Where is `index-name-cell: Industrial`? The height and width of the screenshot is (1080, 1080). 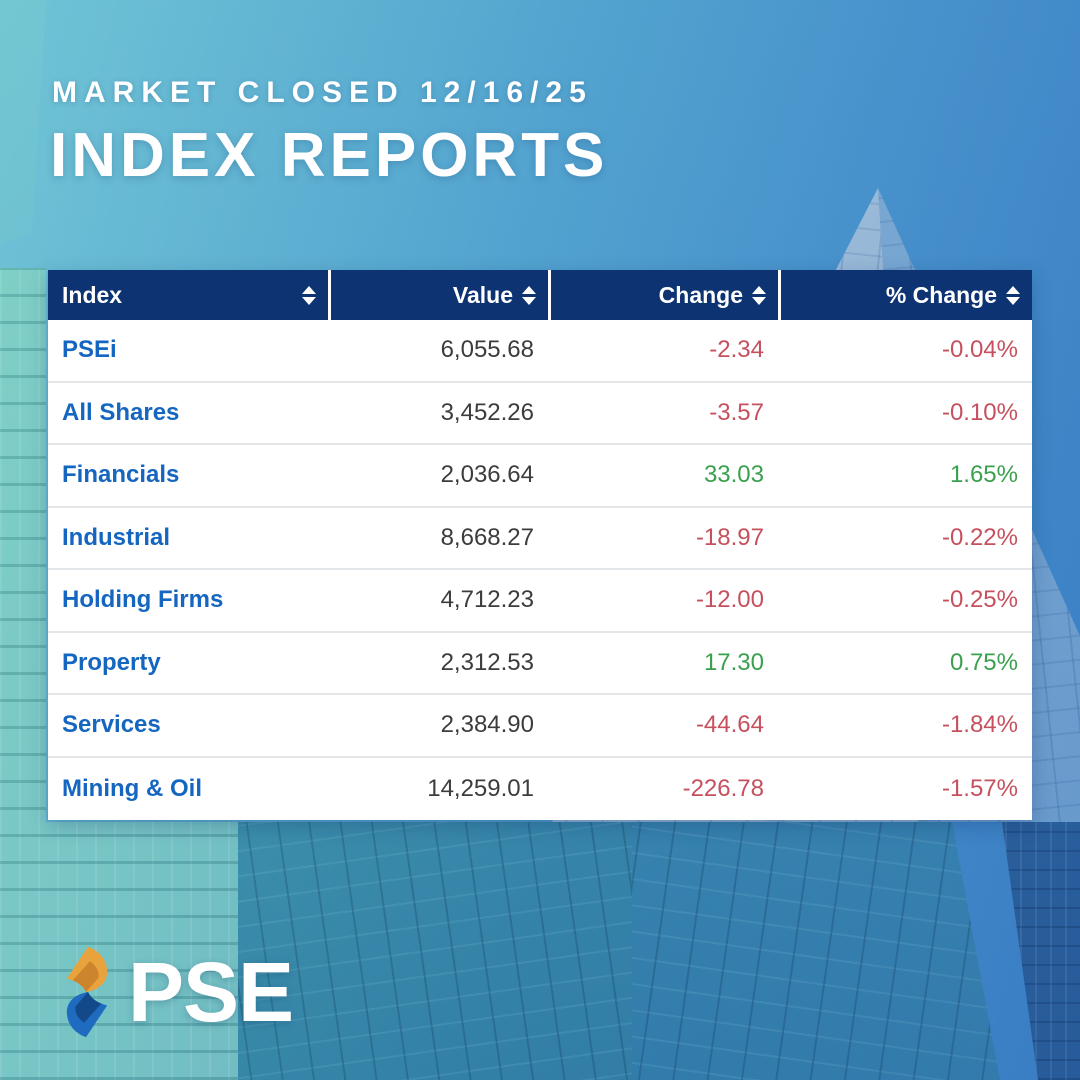 index-name-cell: Industrial is located at coordinates (116, 537).